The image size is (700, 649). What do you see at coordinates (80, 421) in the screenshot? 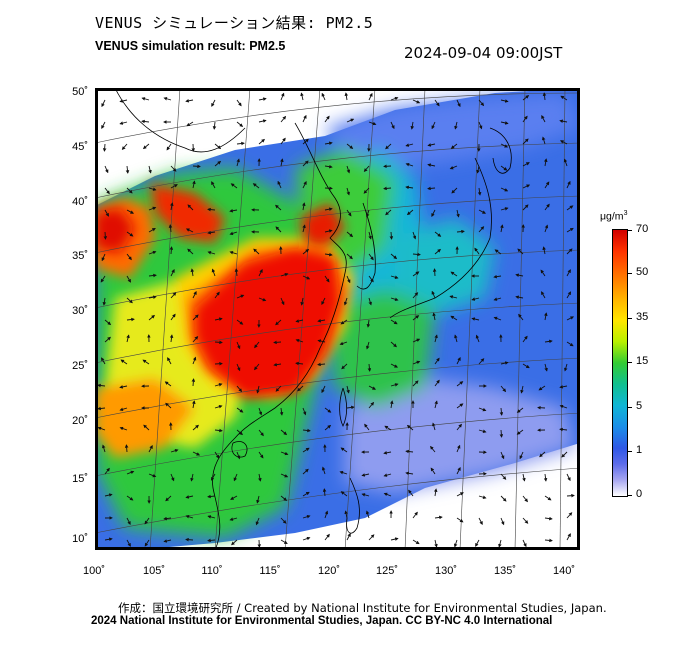
I see `lat-label-20: 20˚` at bounding box center [80, 421].